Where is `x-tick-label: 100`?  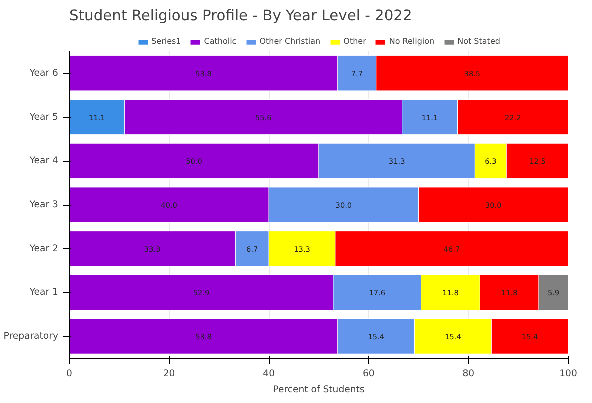 x-tick-label: 100 is located at coordinates (569, 374).